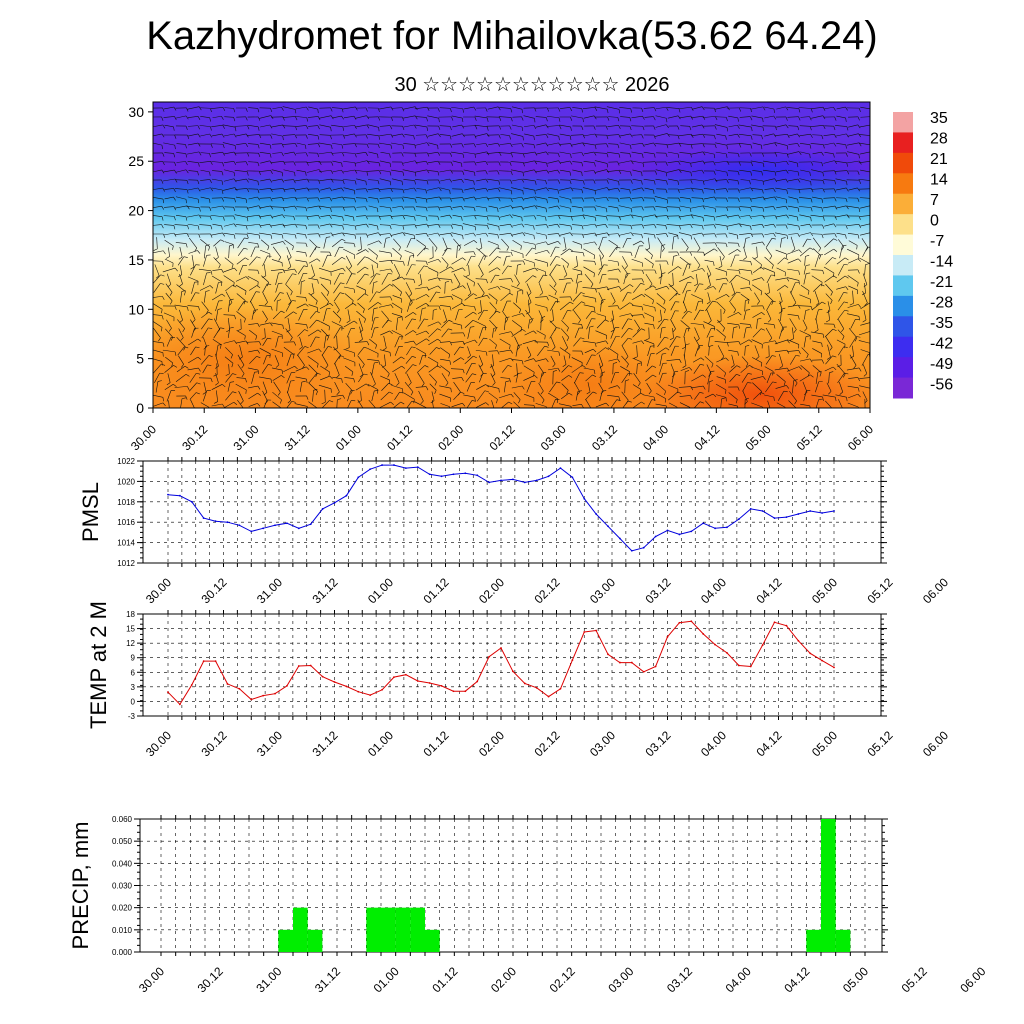 This screenshot has width=1024, height=1024. Describe the element at coordinates (809, 437) in the screenshot. I see `cs-xtick-label: 05.12` at that location.